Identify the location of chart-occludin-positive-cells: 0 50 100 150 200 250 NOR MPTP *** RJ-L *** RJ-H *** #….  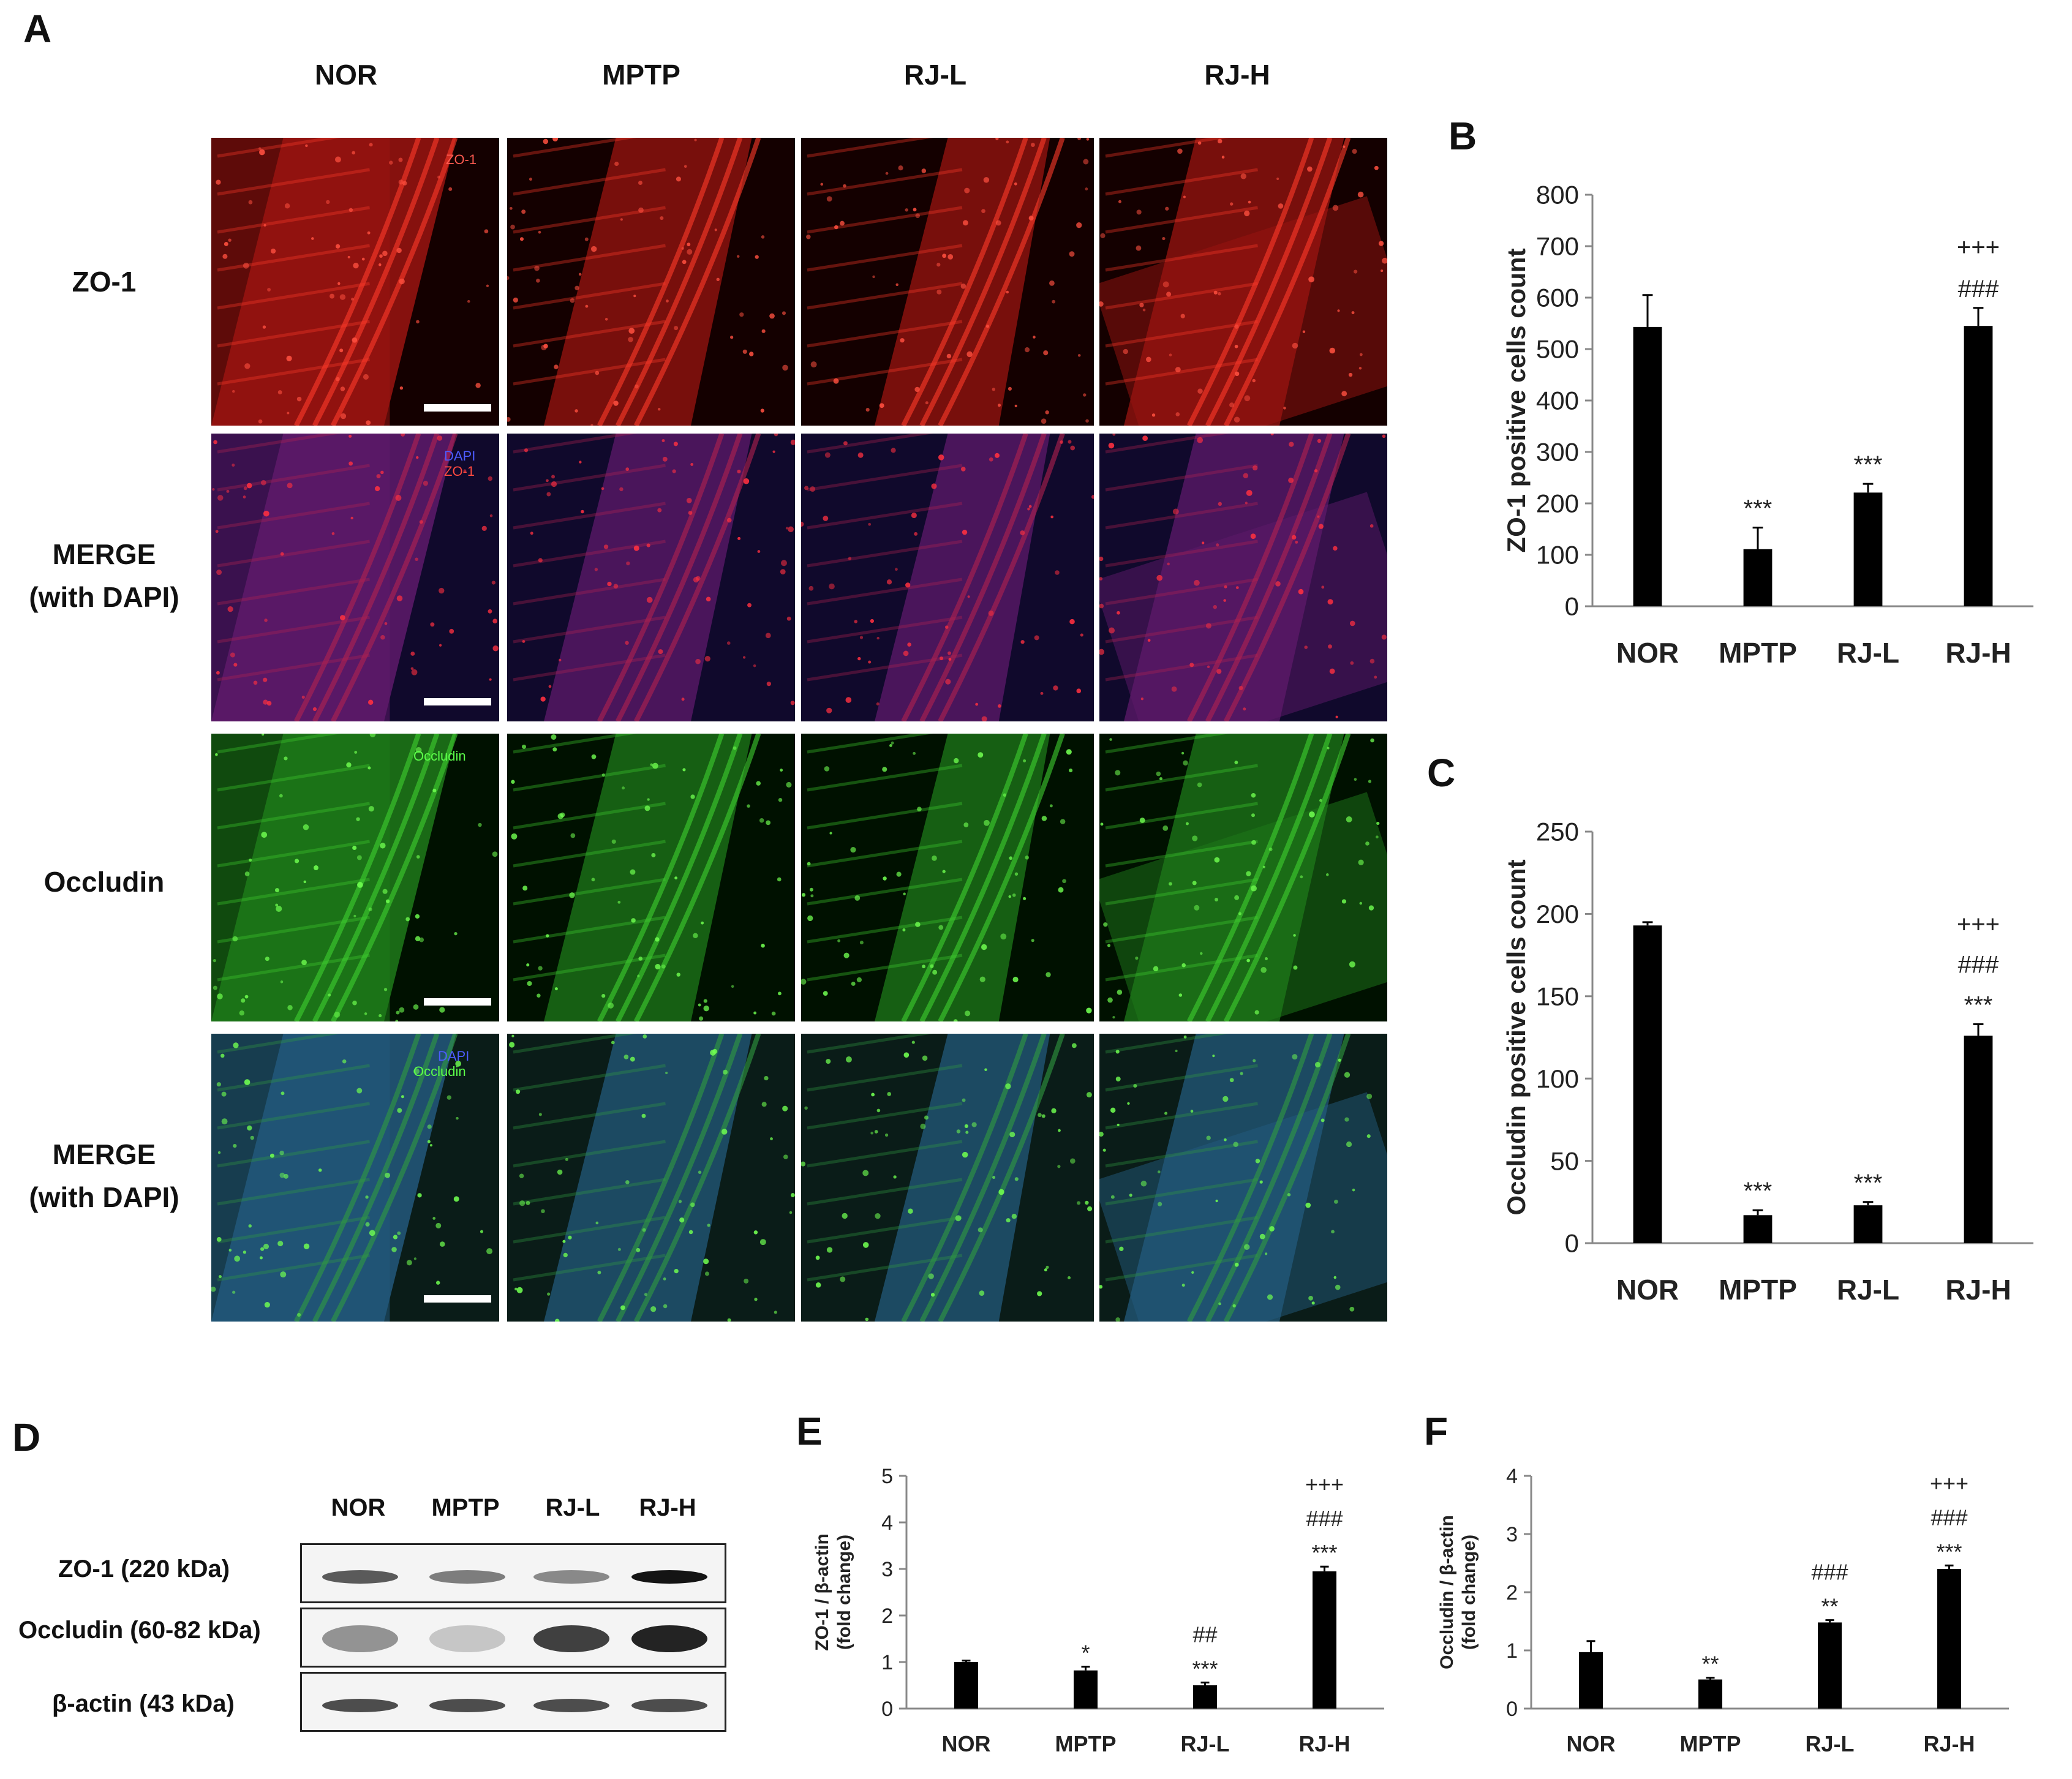
(1752, 1068).